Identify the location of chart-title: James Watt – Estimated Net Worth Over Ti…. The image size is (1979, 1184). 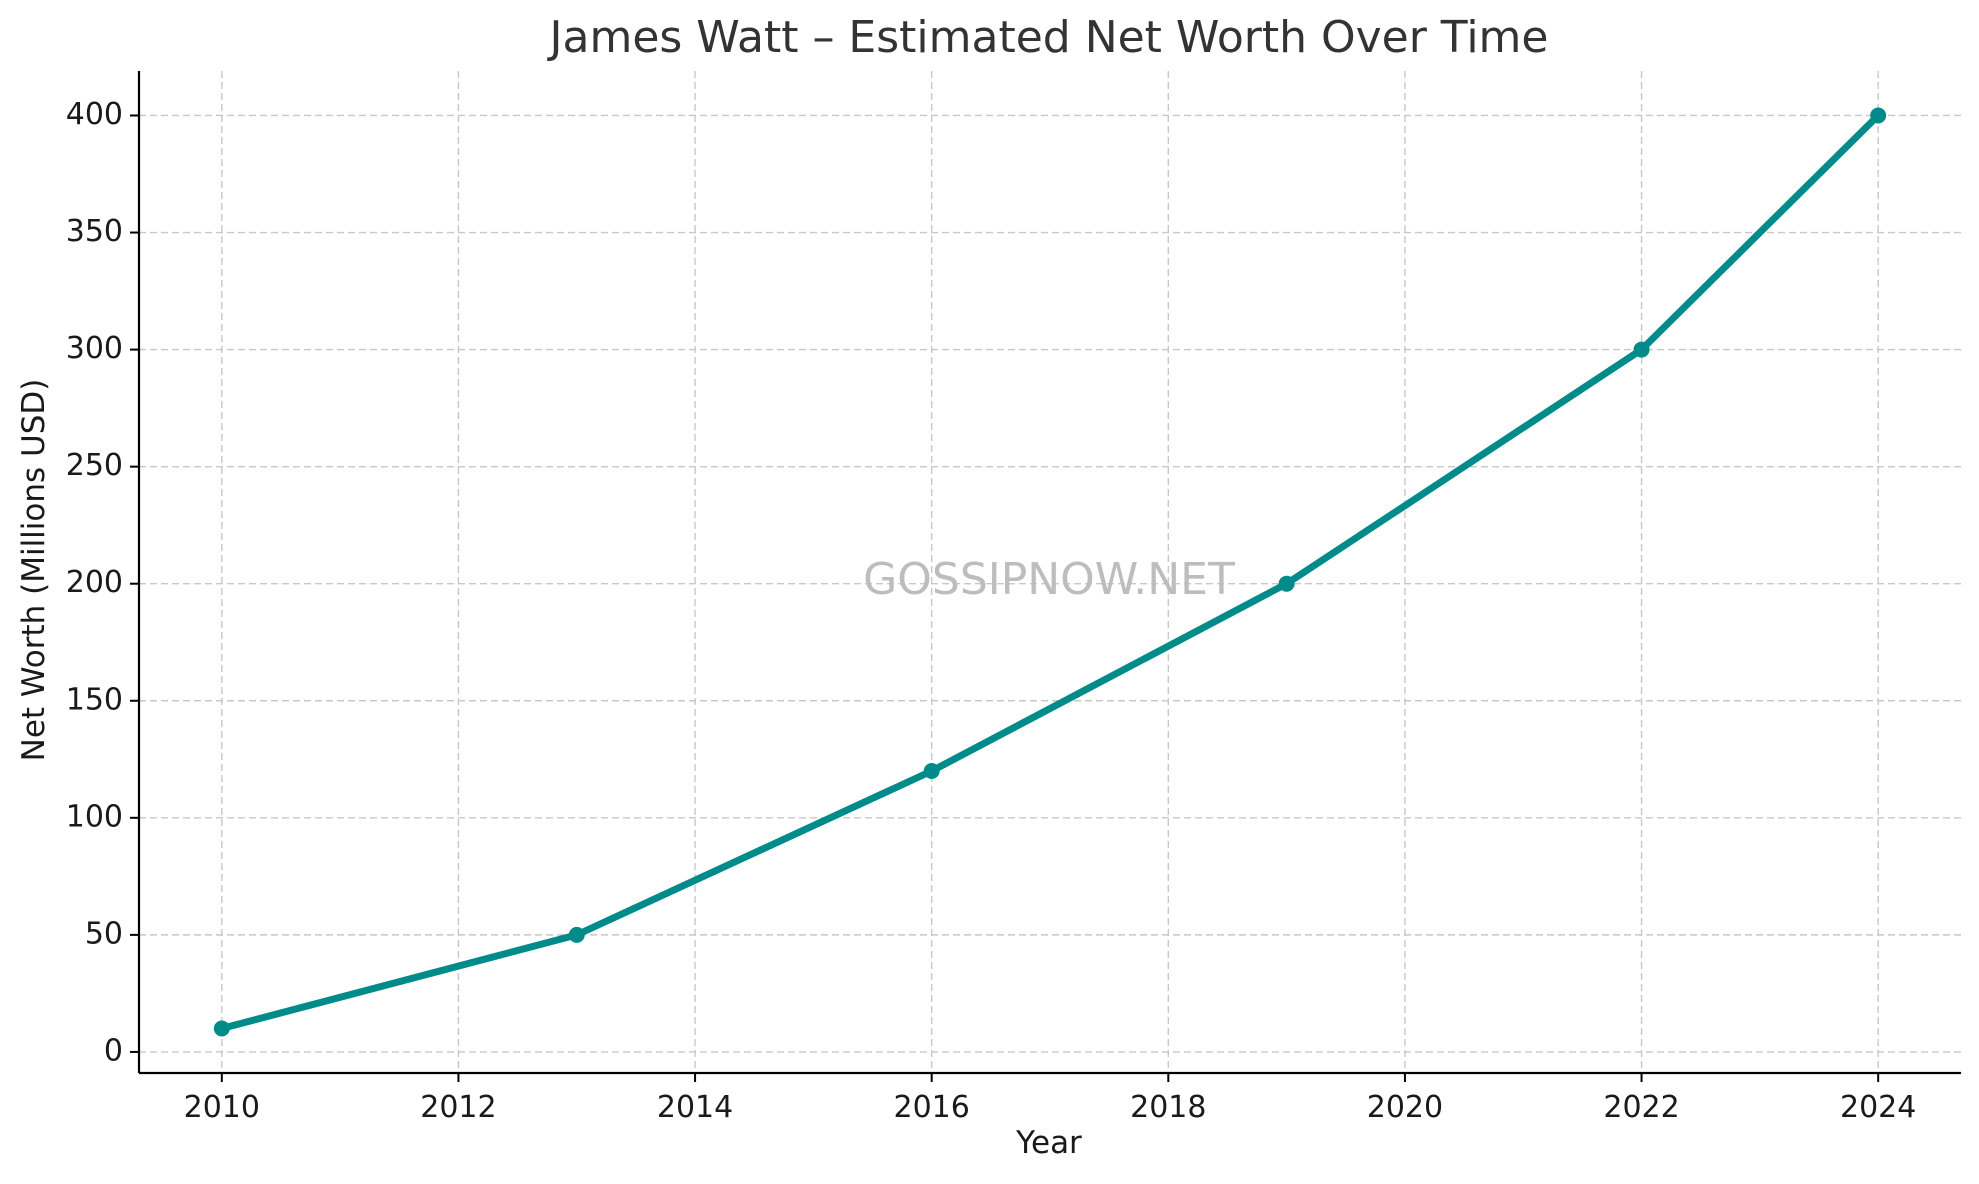
(1048, 37).